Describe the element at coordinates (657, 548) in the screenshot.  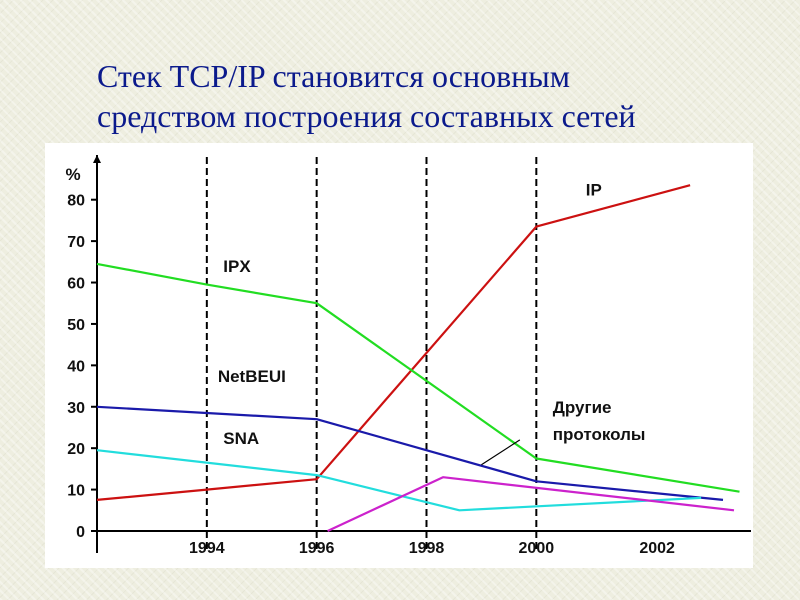
I see `x-tick-label: 2002` at that location.